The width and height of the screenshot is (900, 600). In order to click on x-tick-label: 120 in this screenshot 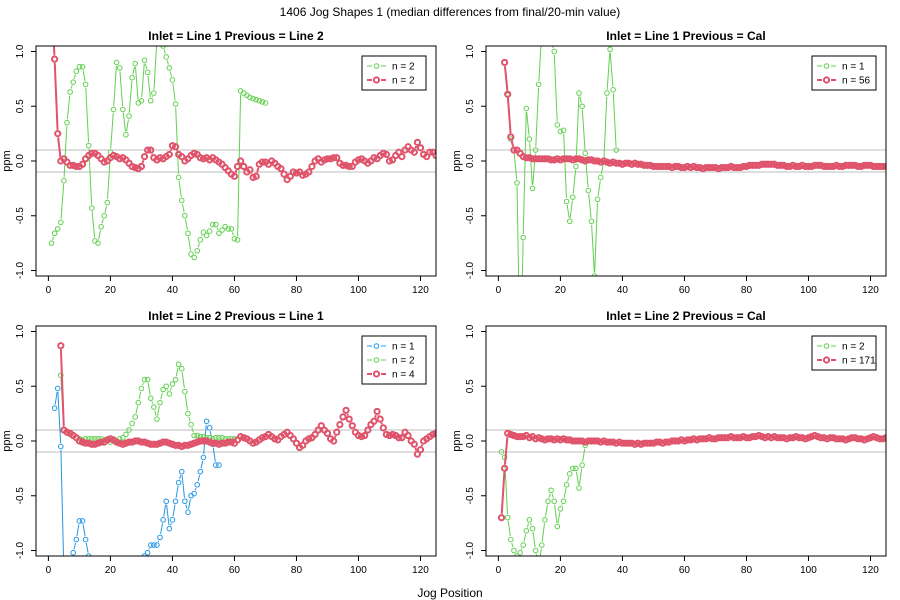, I will do `click(870, 290)`.